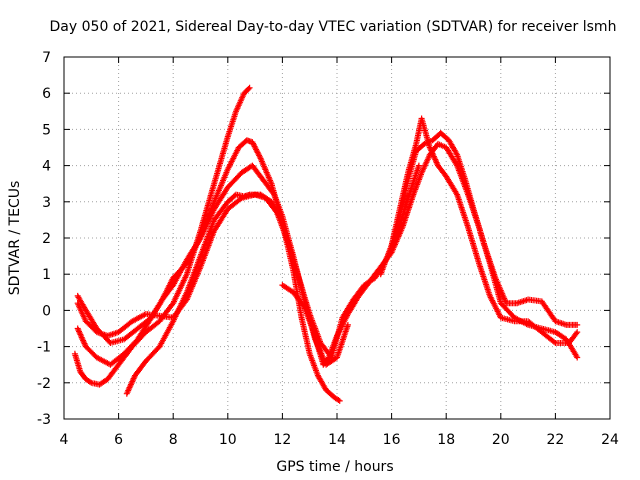 Image resolution: width=640 pixels, height=480 pixels. What do you see at coordinates (46, 275) in the screenshot?
I see `y-tick-label: 1` at bounding box center [46, 275].